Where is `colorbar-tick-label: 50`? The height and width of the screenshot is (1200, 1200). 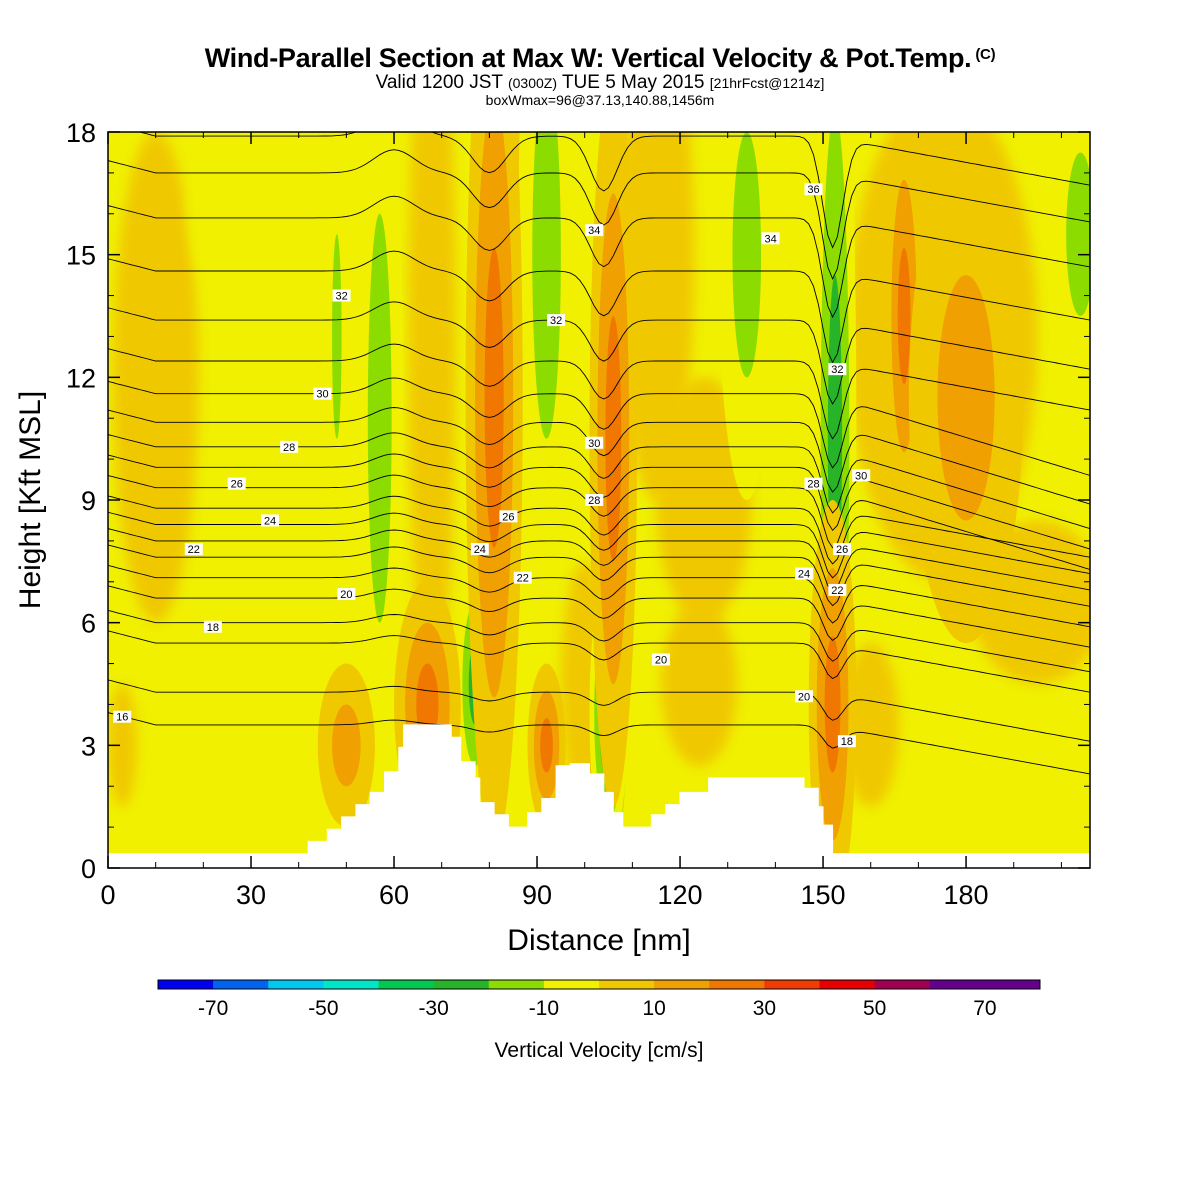 colorbar-tick-label: 50 is located at coordinates (874, 1008).